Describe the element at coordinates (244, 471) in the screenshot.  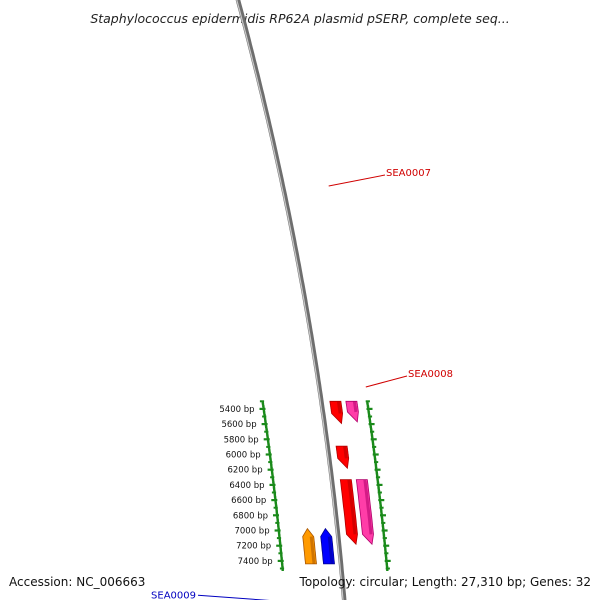
I see `tick-label: 6200 bp` at that location.